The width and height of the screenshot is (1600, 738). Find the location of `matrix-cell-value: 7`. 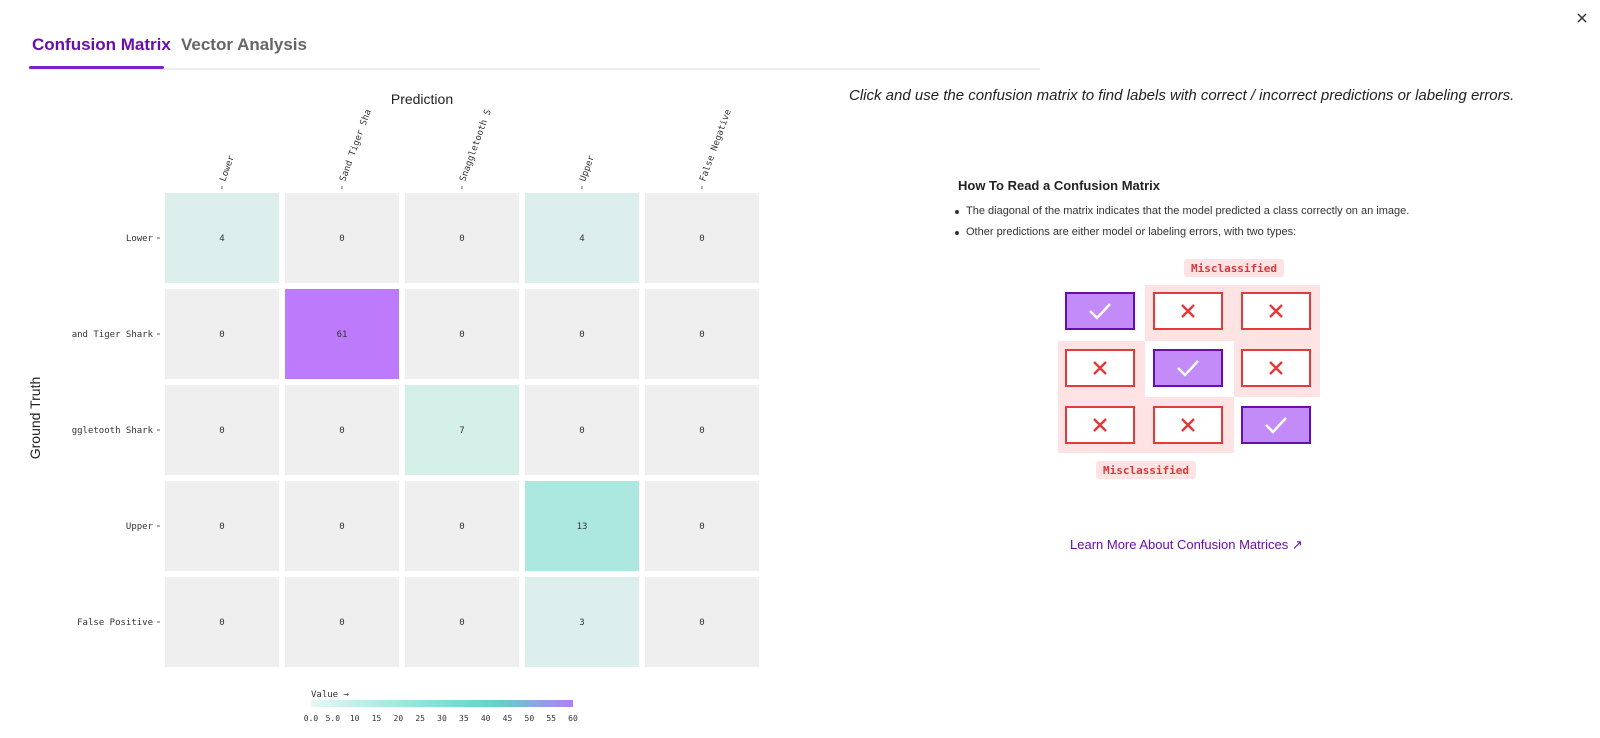

matrix-cell-value: 7 is located at coordinates (461, 431).